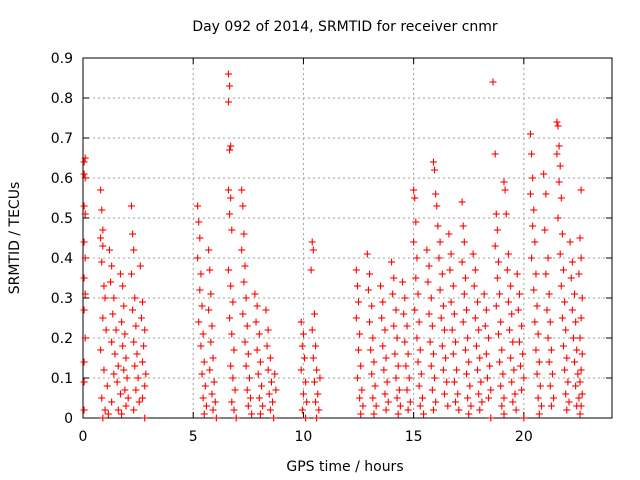 Image resolution: width=640 pixels, height=480 pixels. What do you see at coordinates (62, 219) in the screenshot?
I see `y-tick-label: 0.5` at bounding box center [62, 219].